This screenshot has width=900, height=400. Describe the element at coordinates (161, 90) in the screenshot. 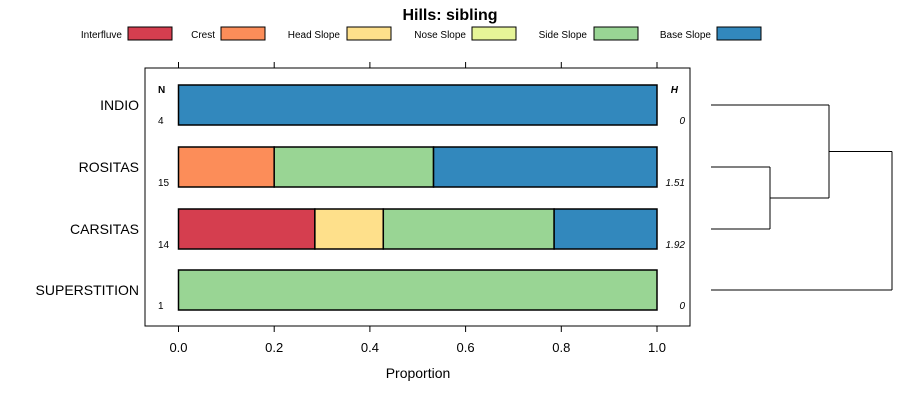

I see `n-header: N` at that location.